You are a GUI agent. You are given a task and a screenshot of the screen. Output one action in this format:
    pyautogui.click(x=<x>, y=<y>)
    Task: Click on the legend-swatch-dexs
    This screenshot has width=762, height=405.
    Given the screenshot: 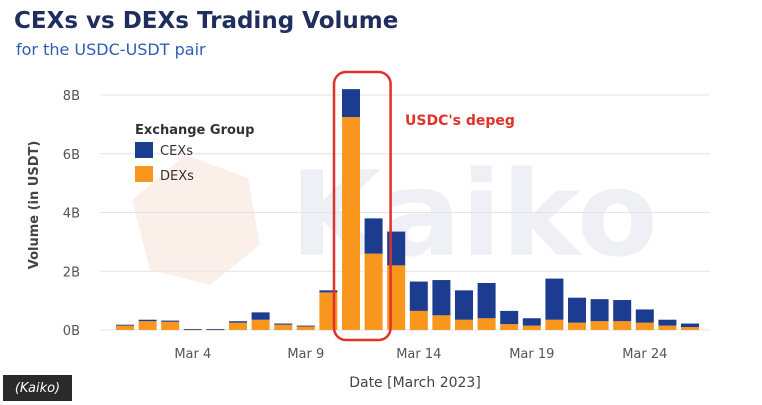 What is the action you would take?
    pyautogui.click(x=144, y=174)
    